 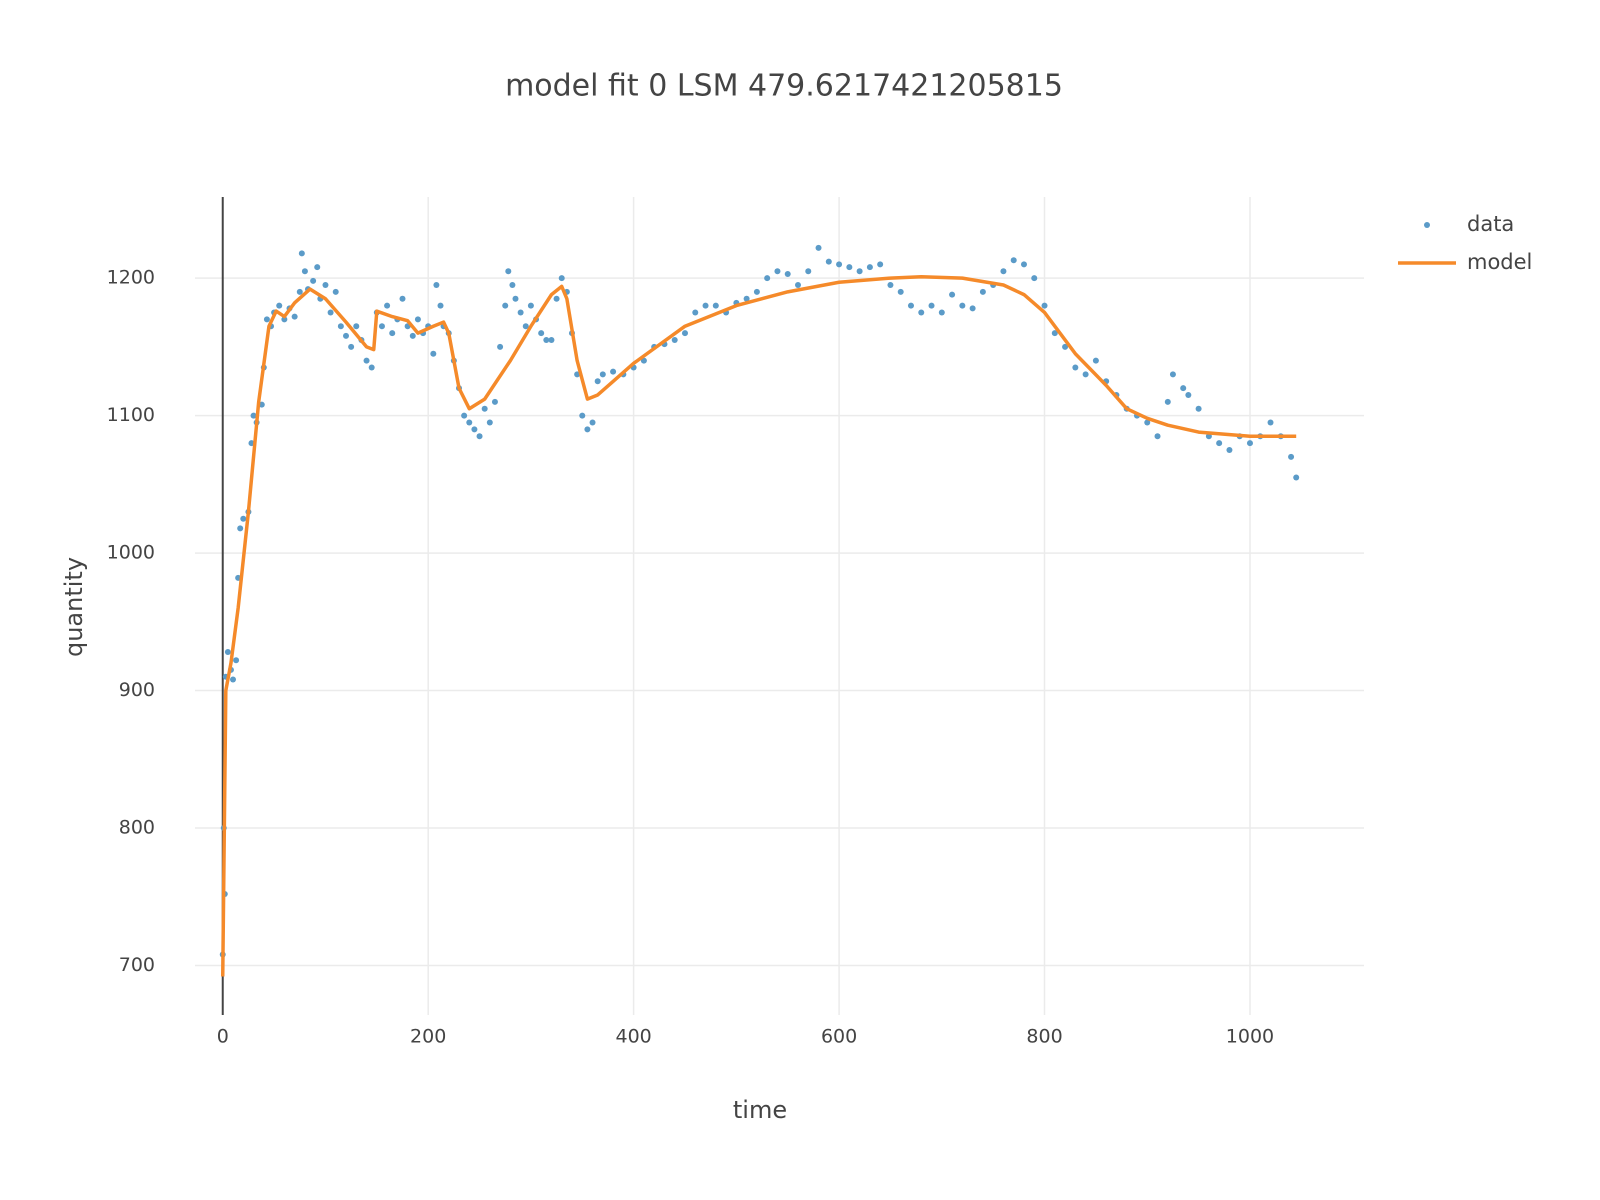 I want to click on y-axis-title: quantity, so click(x=74, y=607).